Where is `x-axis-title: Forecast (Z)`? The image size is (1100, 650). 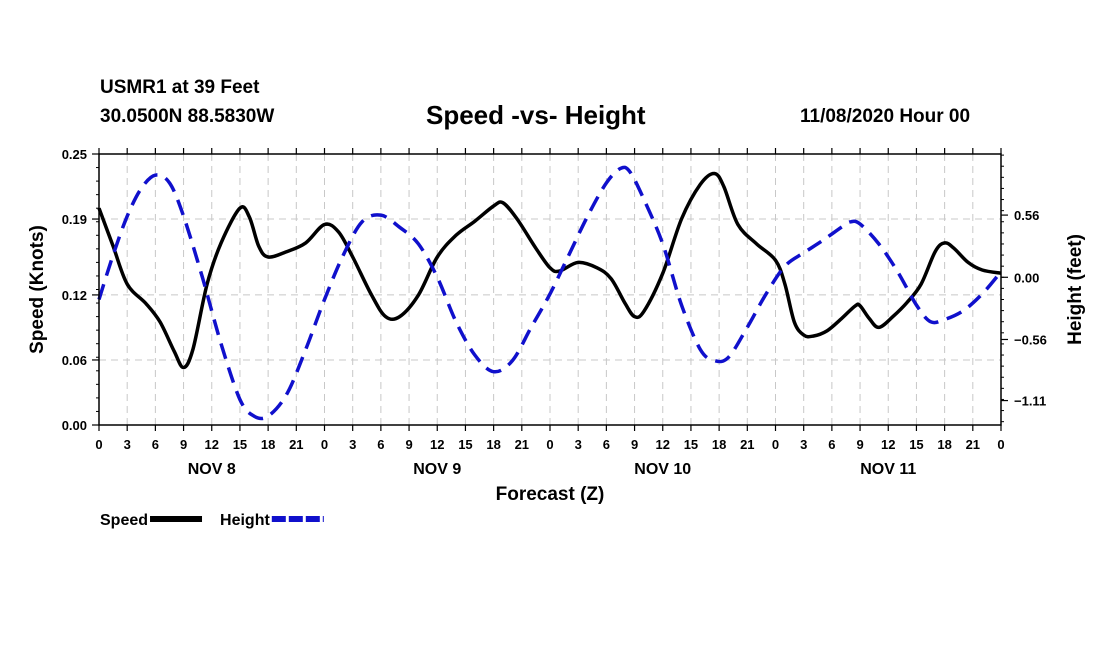
x-axis-title: Forecast (Z) is located at coordinates (550, 494).